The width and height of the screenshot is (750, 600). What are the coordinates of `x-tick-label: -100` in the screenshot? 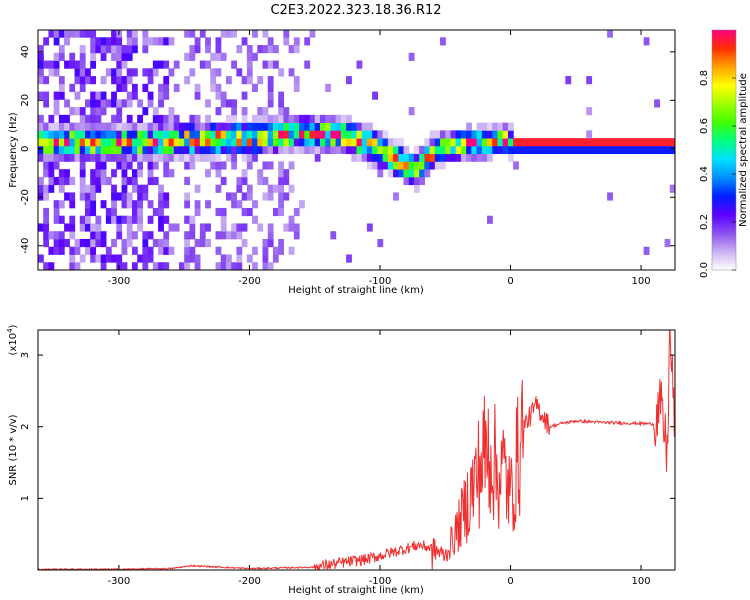 It's located at (380, 581).